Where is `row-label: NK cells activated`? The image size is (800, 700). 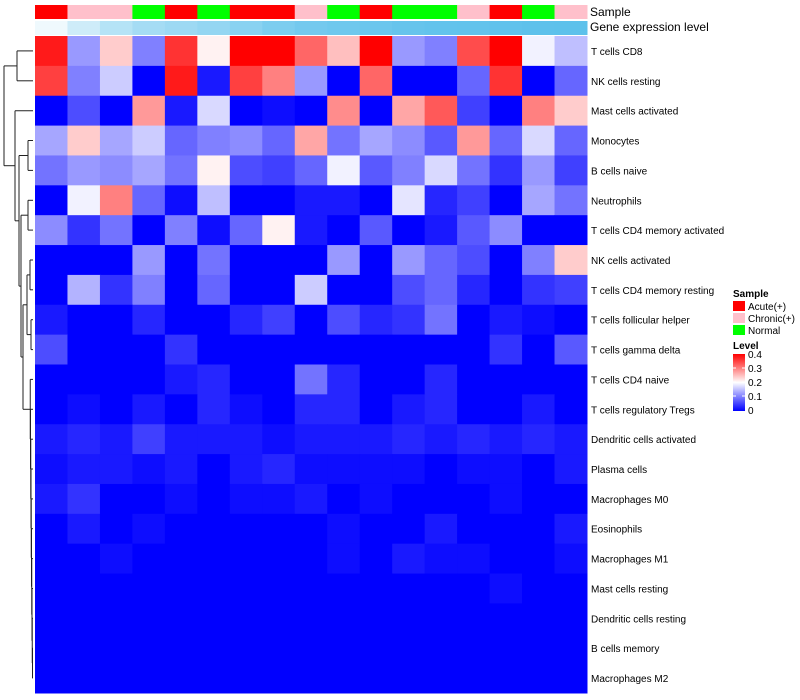
row-label: NK cells activated is located at coordinates (630, 261).